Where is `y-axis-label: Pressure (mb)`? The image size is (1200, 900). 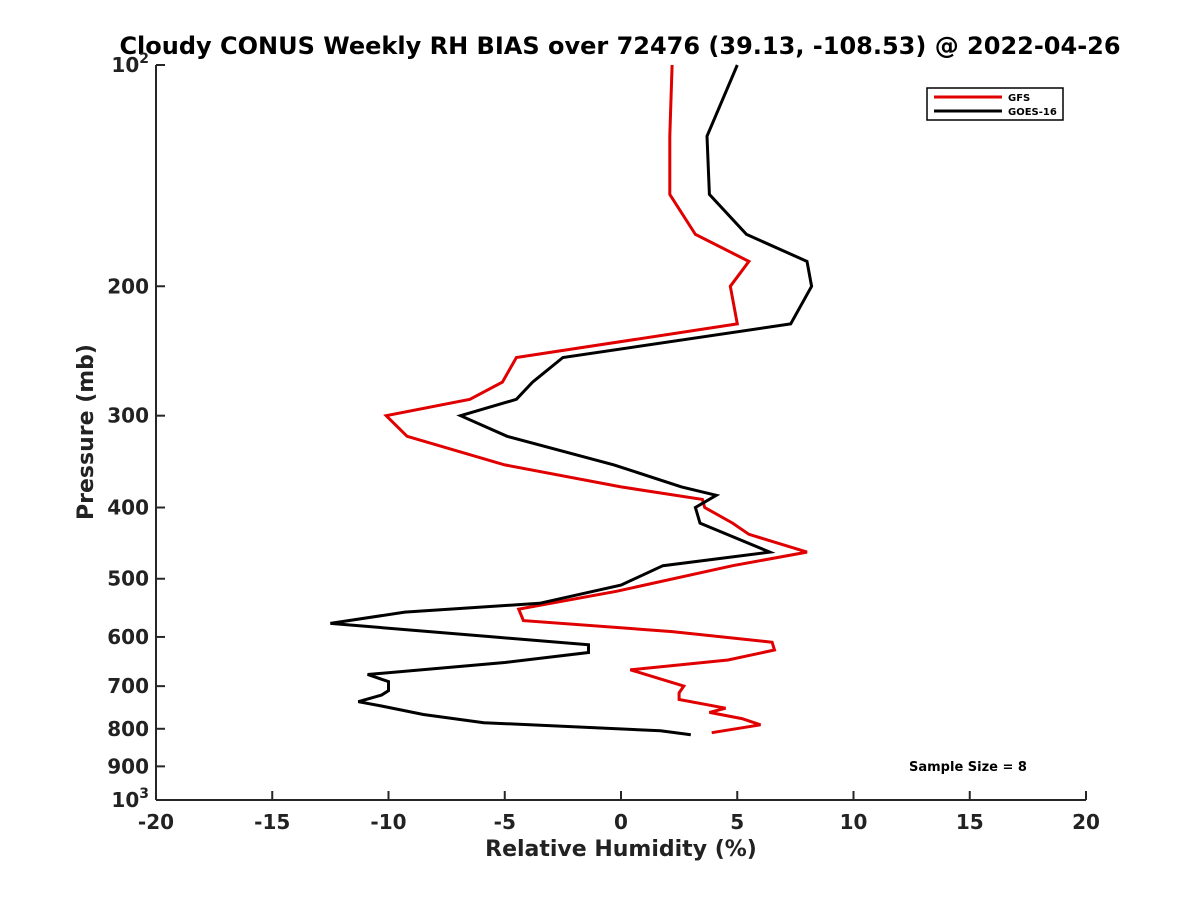 y-axis-label: Pressure (mb) is located at coordinates (86, 432).